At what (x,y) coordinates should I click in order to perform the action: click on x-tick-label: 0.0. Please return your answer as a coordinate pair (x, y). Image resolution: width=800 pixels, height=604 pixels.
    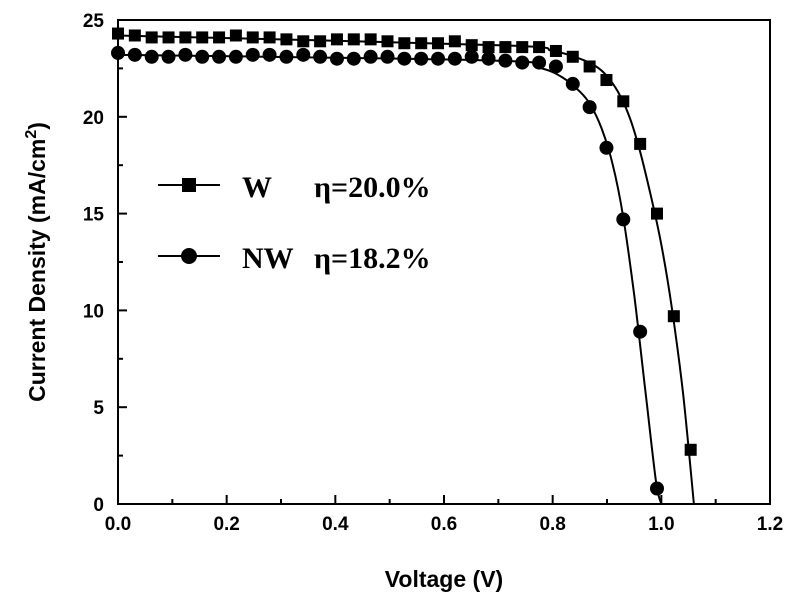
    Looking at the image, I should click on (118, 524).